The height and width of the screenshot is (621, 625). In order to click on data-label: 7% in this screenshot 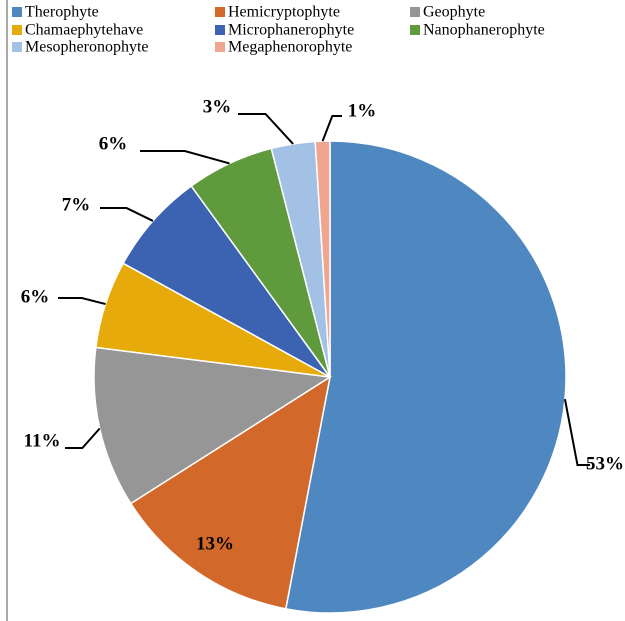, I will do `click(76, 204)`.